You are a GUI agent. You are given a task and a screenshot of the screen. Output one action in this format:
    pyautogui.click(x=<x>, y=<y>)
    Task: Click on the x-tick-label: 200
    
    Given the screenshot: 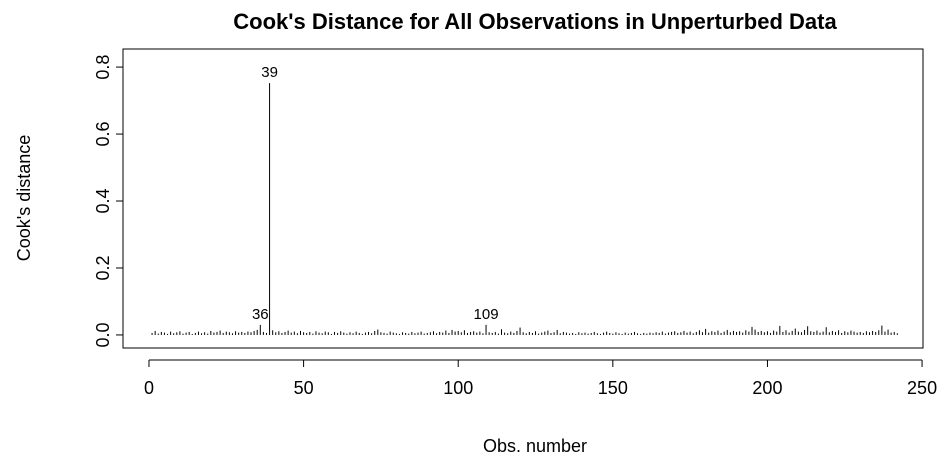 What is the action you would take?
    pyautogui.click(x=767, y=388)
    